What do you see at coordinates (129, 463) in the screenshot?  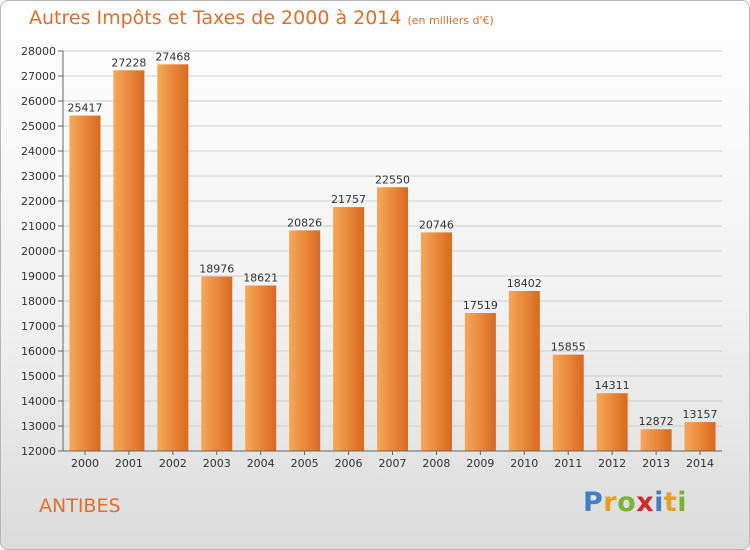 I see `x-tick-label: 2001` at bounding box center [129, 463].